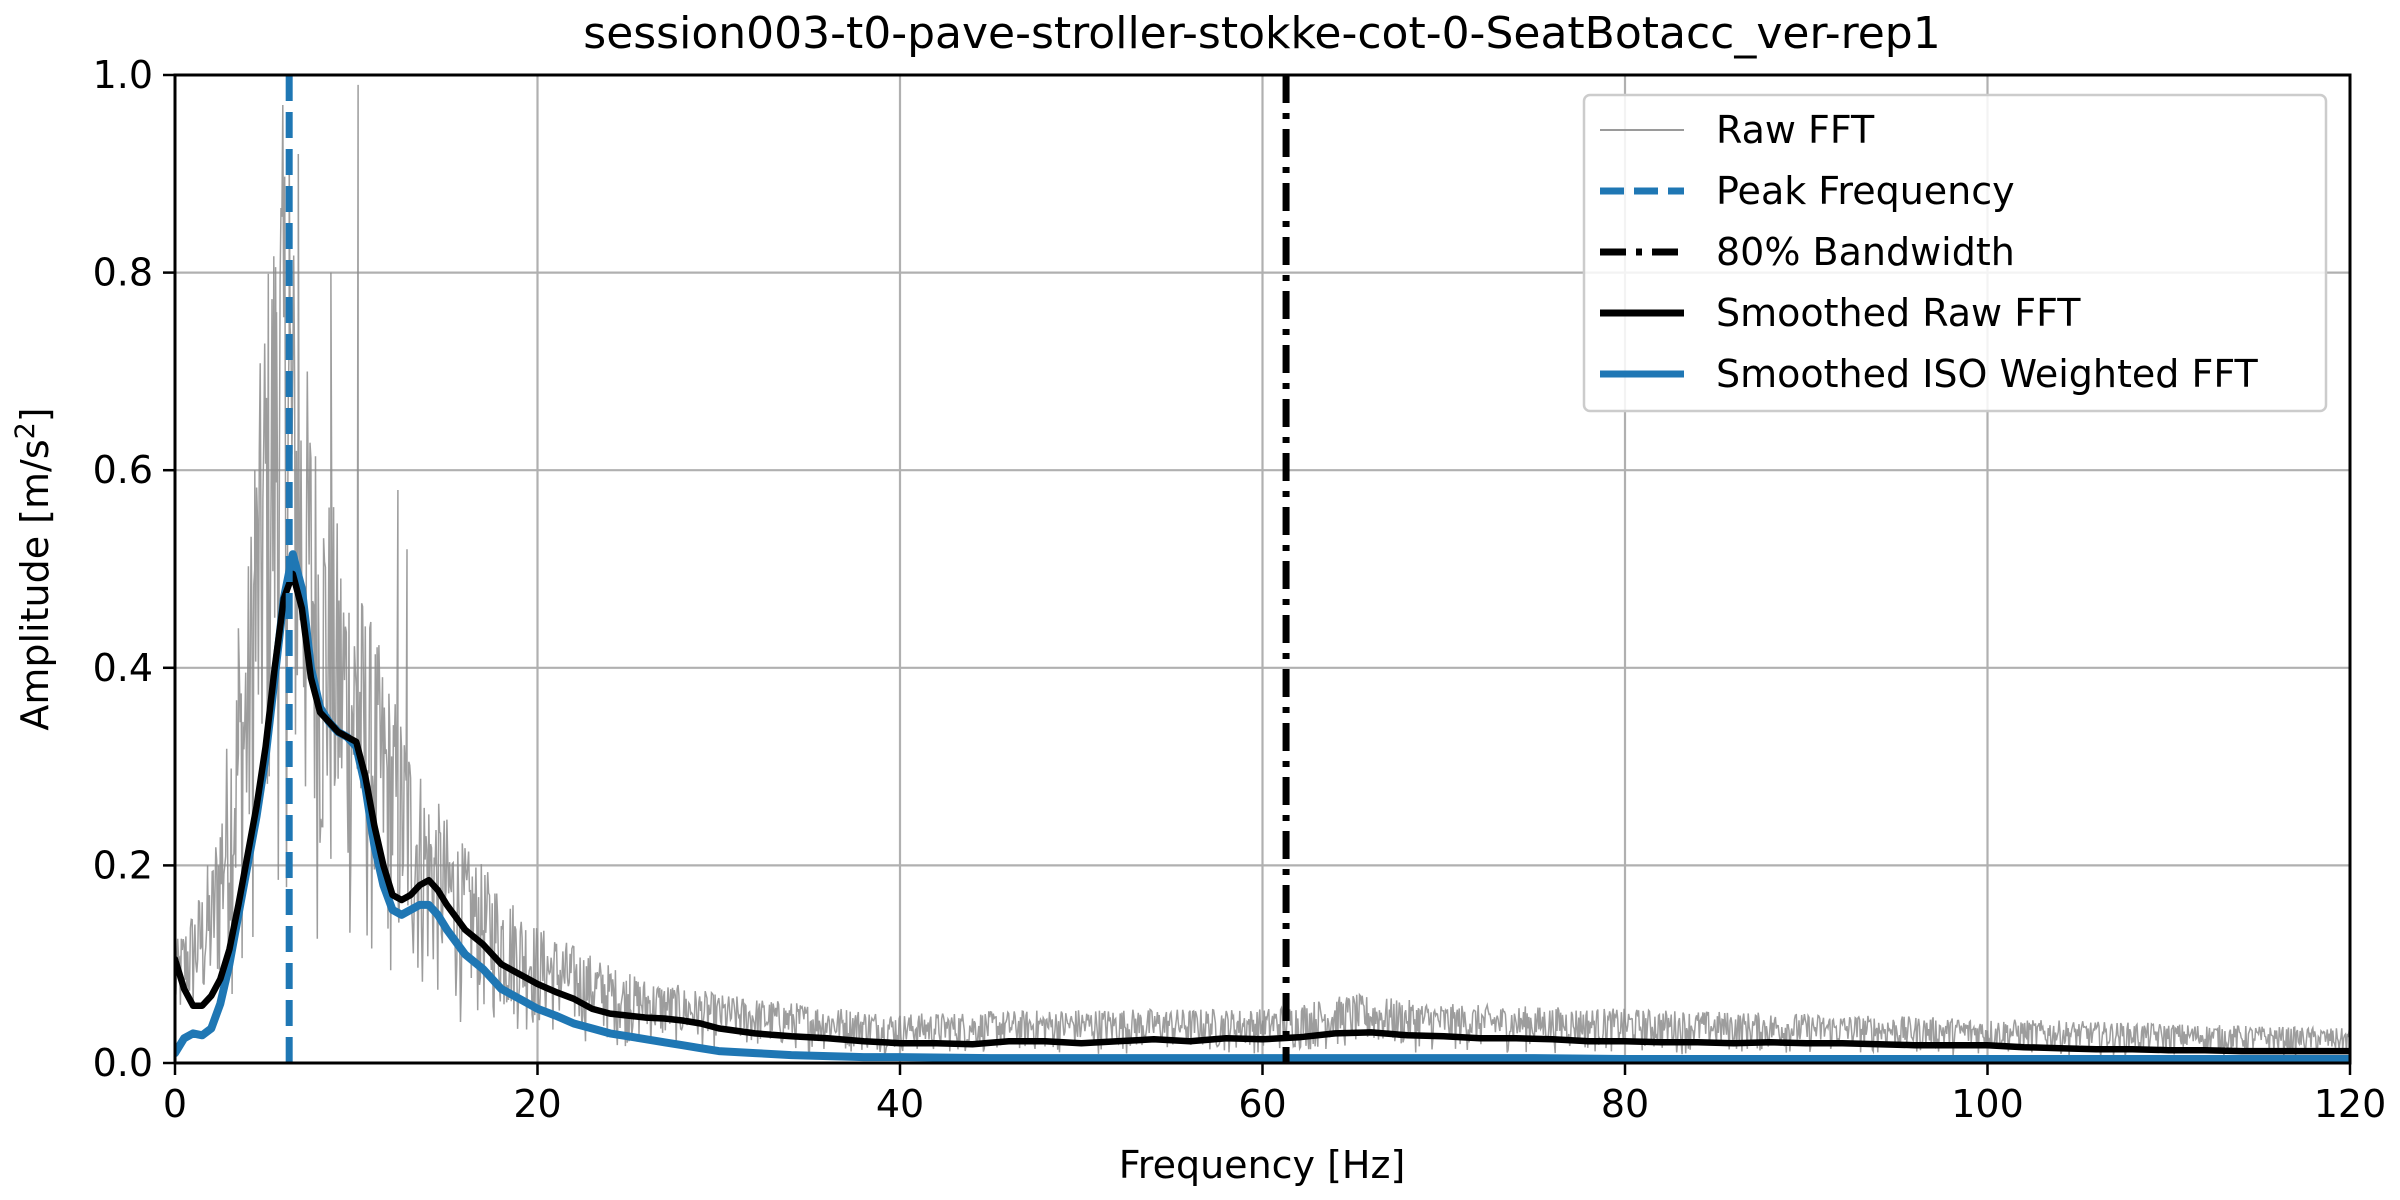 This screenshot has width=2400, height=1200. What do you see at coordinates (123, 668) in the screenshot?
I see `y-tick-label: 0.4` at bounding box center [123, 668].